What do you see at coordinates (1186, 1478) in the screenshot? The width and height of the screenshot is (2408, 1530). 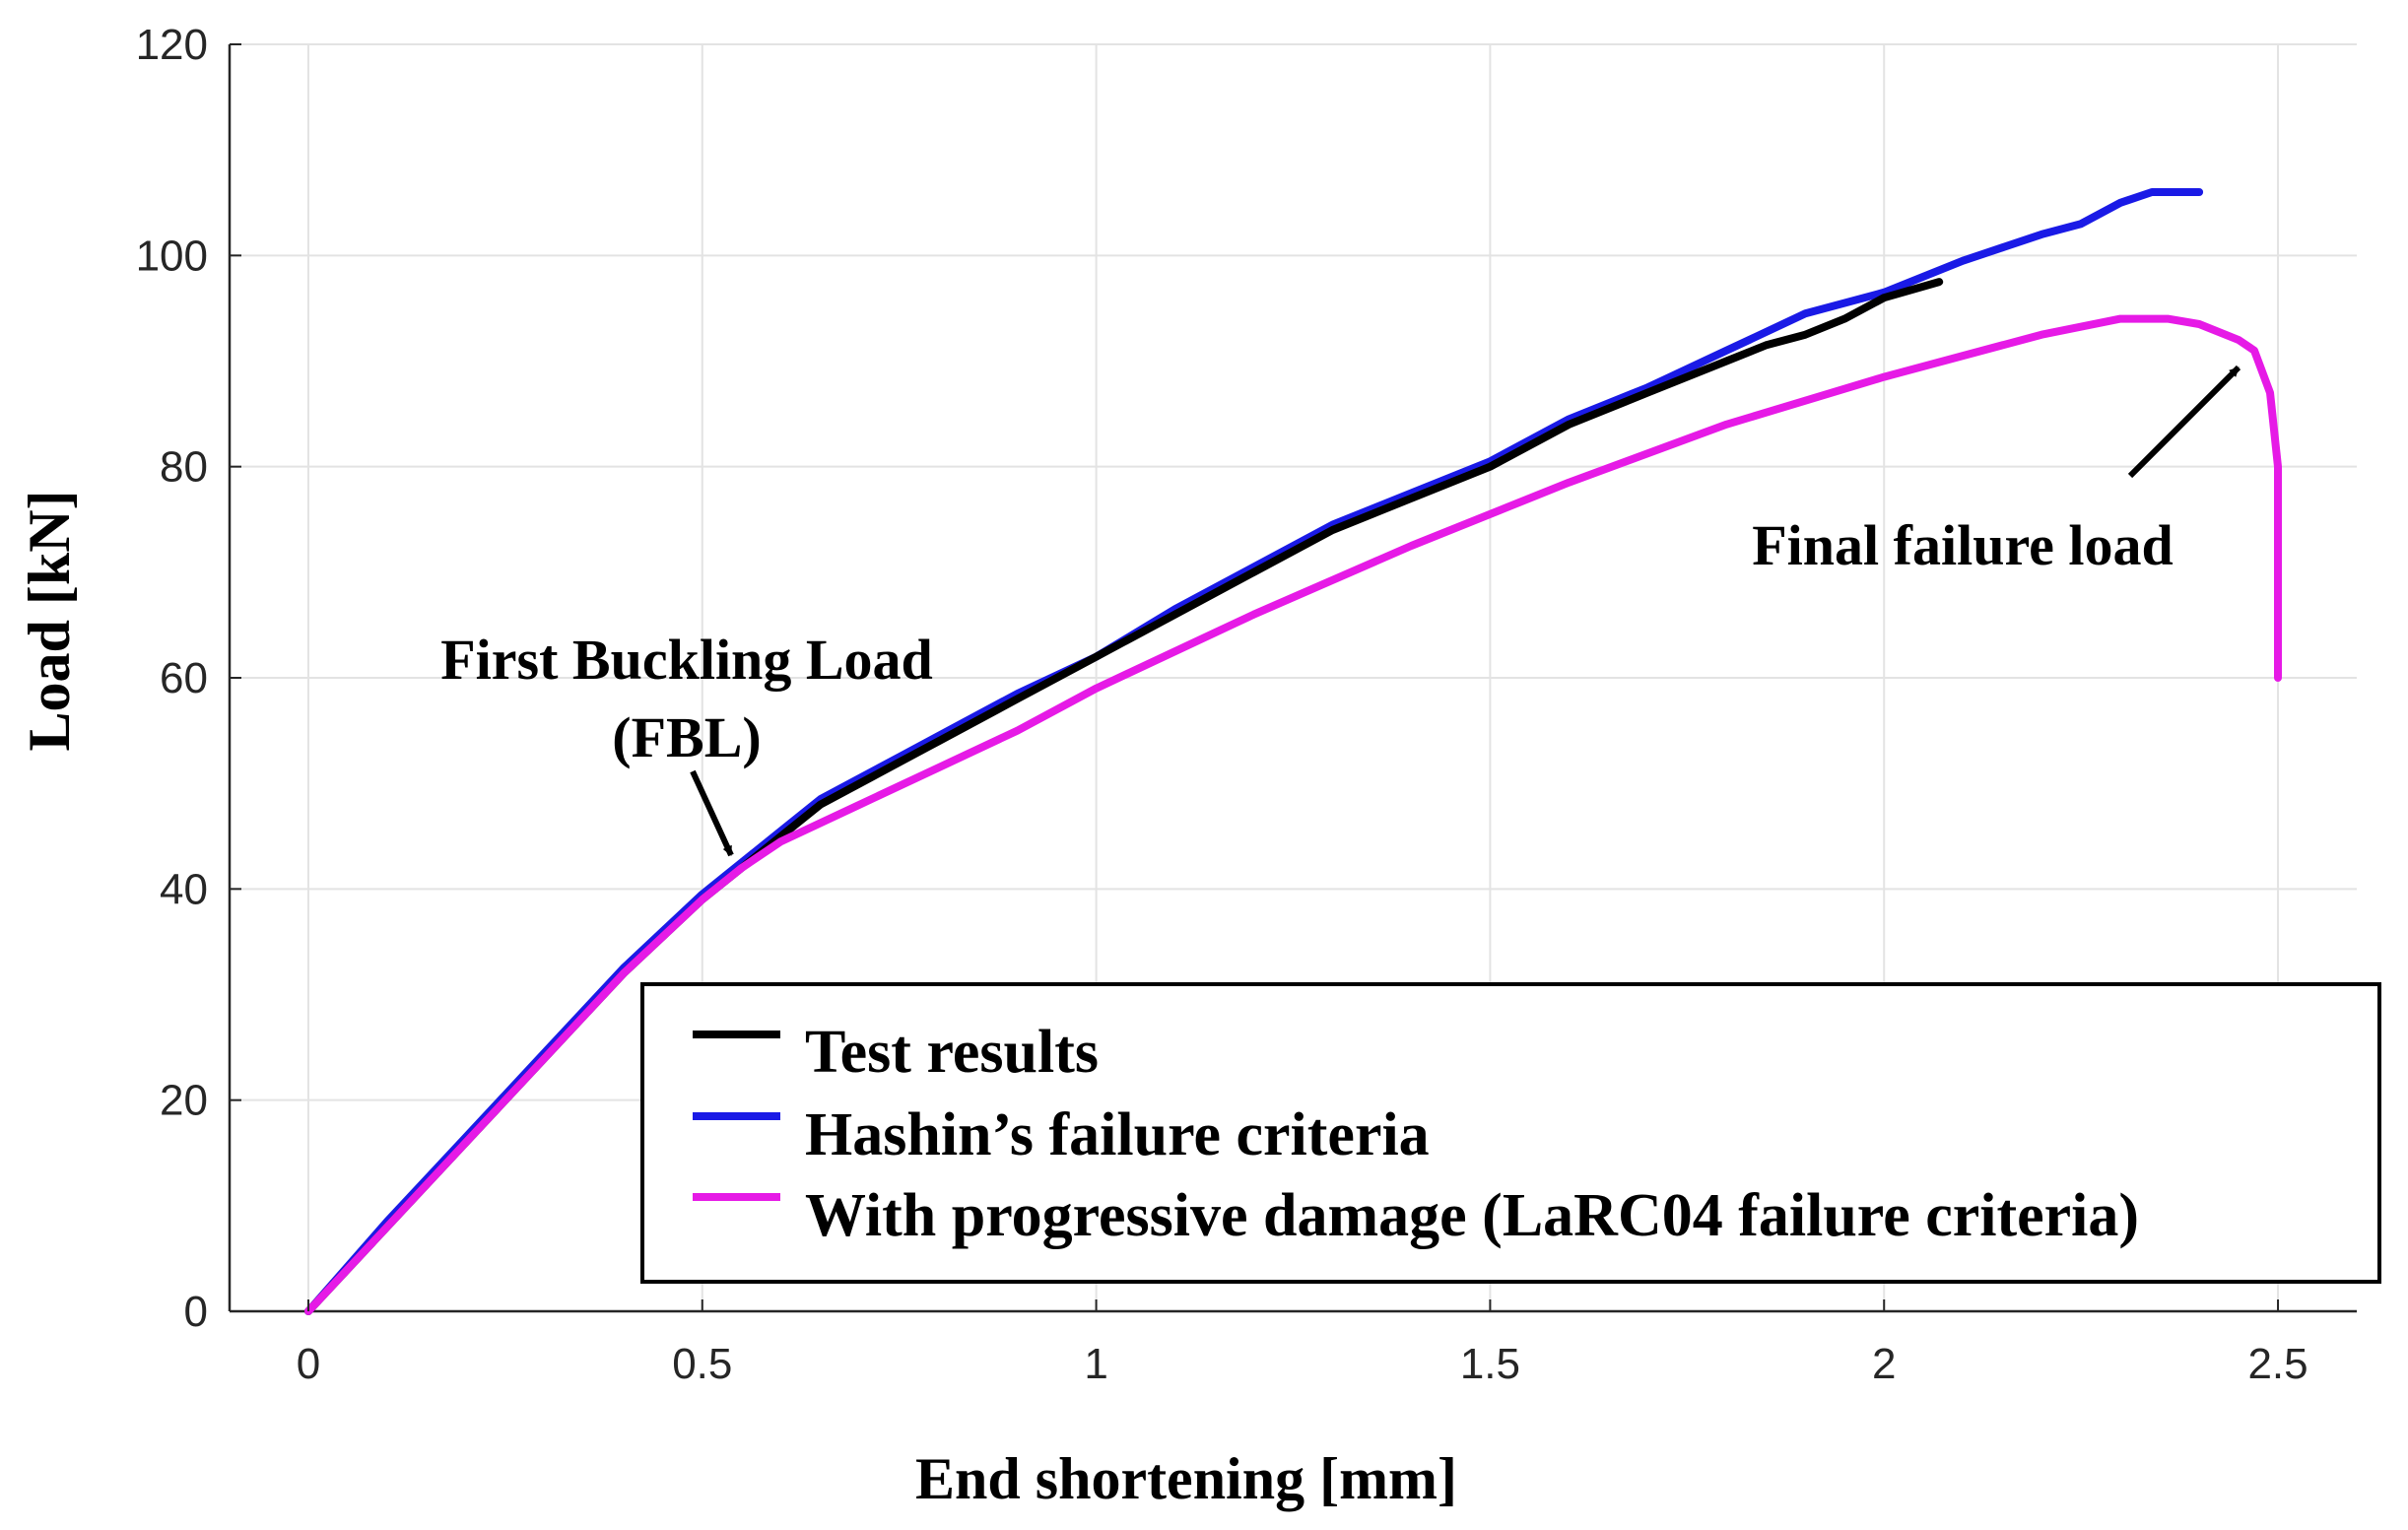 I see `x-axis-label: End shortening [mm]` at bounding box center [1186, 1478].